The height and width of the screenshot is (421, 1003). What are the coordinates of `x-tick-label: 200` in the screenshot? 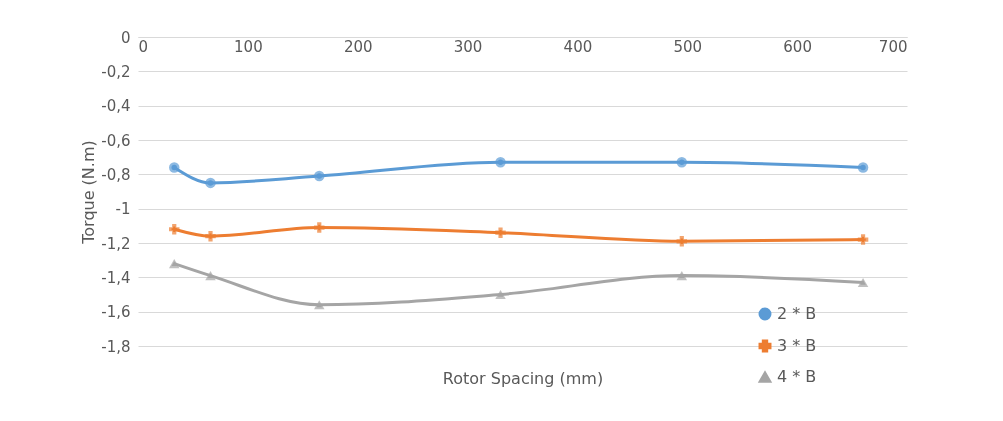 It's located at (358, 46).